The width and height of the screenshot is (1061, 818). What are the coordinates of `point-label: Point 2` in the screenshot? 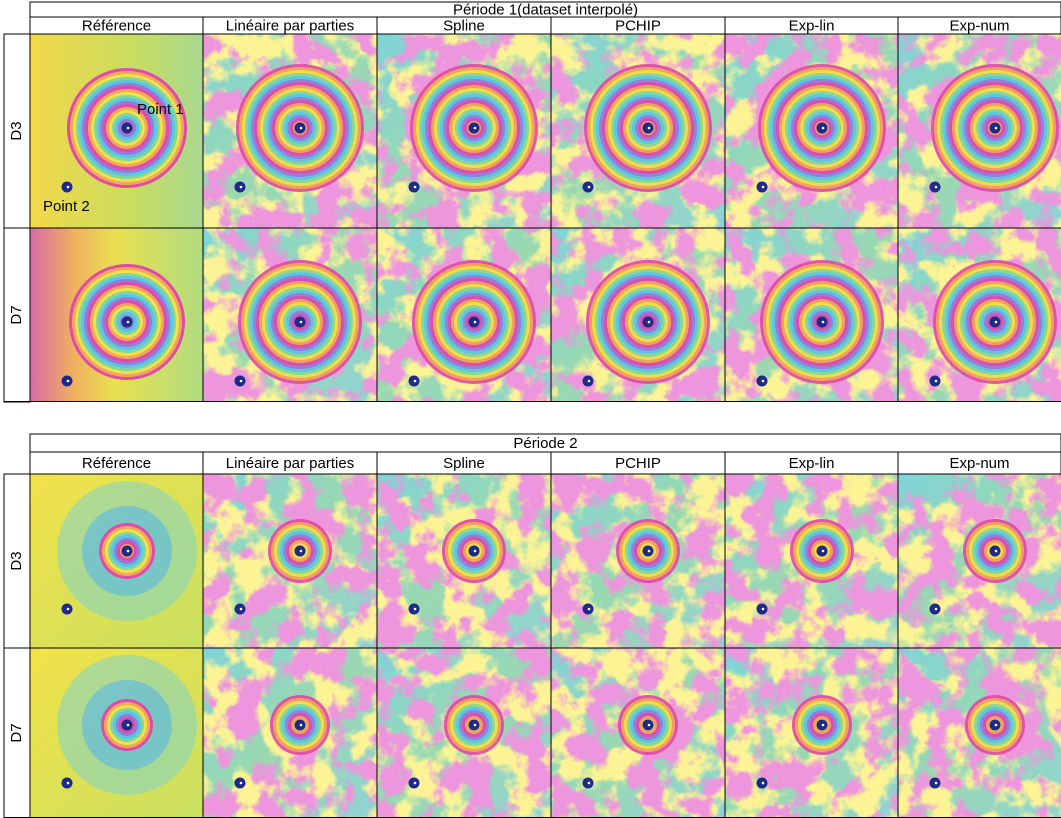 It's located at (66, 206).